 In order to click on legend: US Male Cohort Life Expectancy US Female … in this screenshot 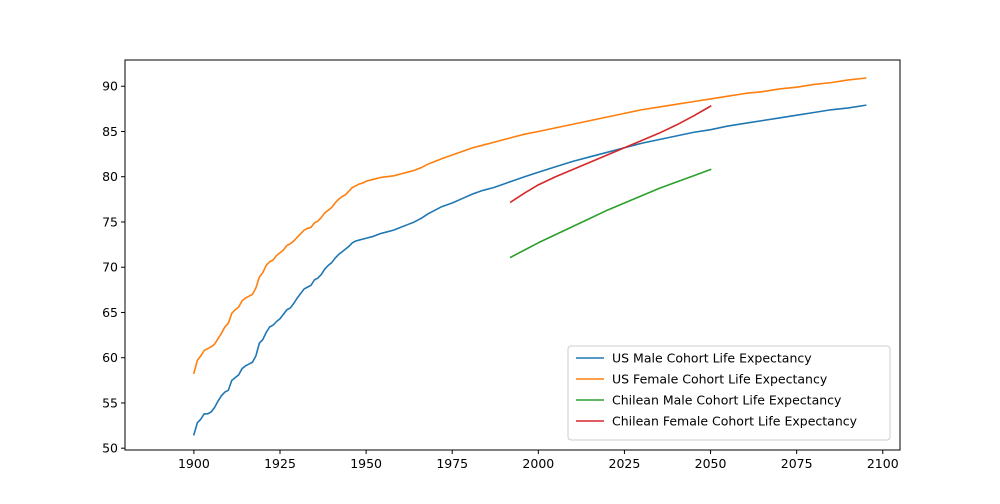, I will do `click(729, 393)`.